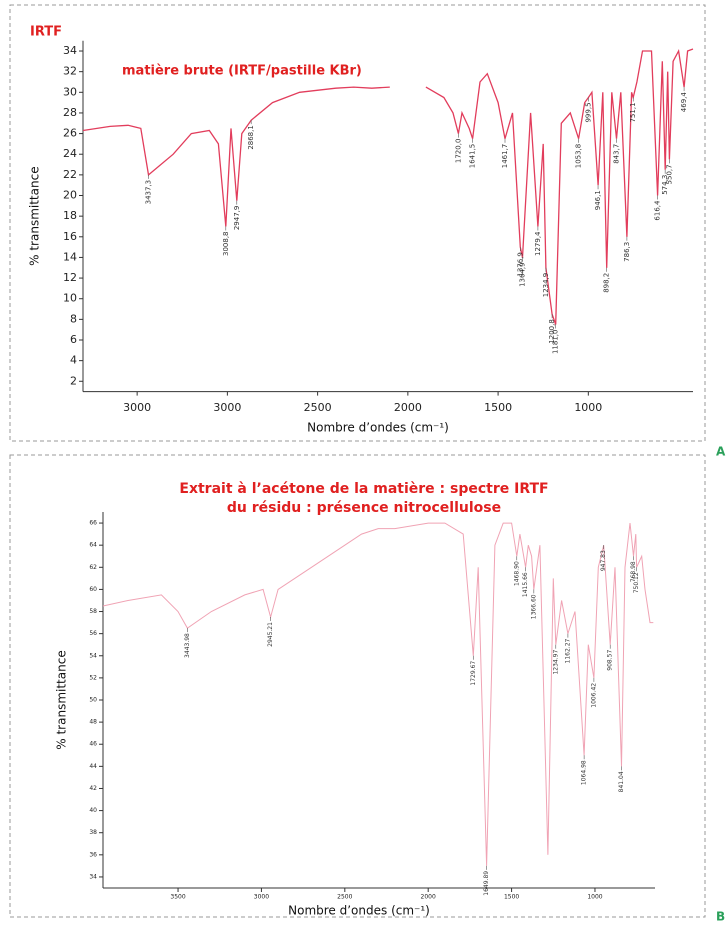 The image size is (728, 927). Describe the element at coordinates (70, 153) in the screenshot. I see `y-tick-label: 24` at that location.